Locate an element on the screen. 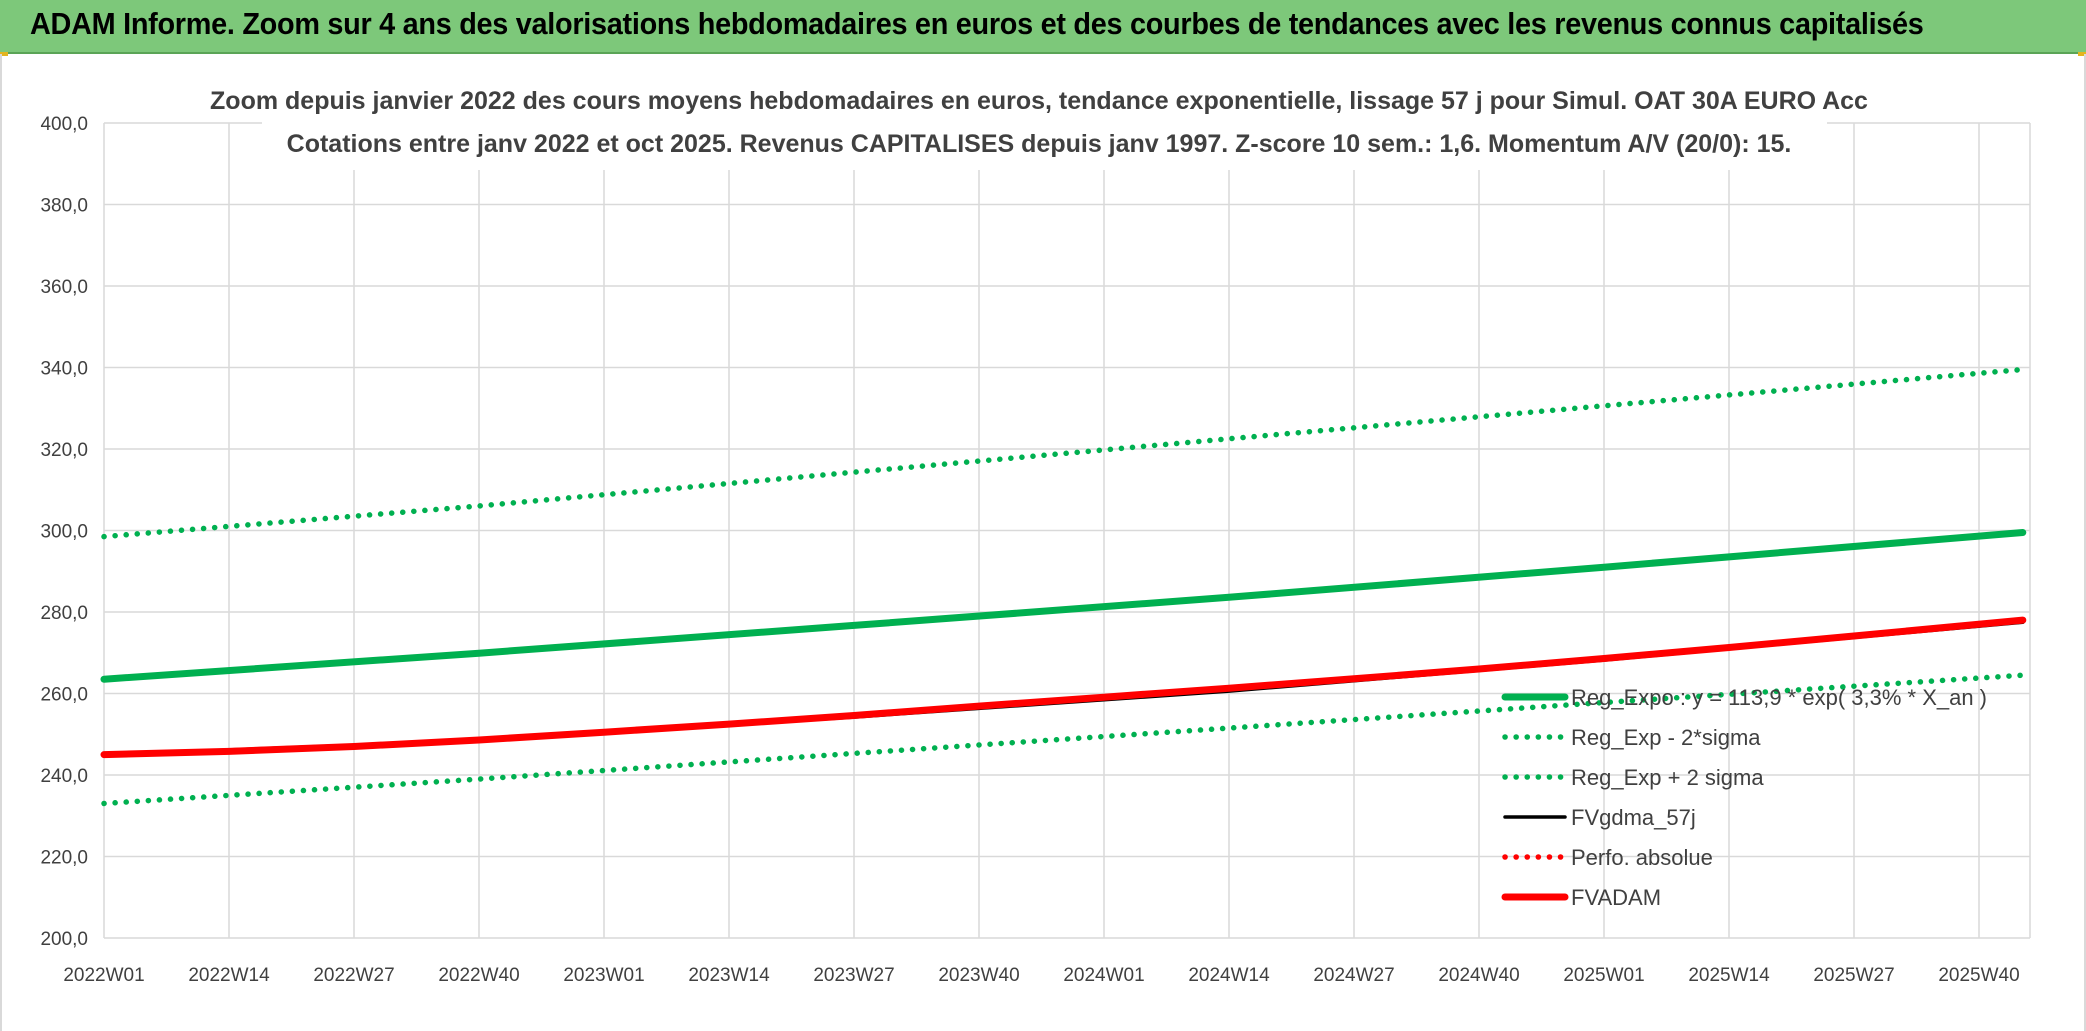 The width and height of the screenshot is (2086, 1031). legend-entry-label: FVADAM is located at coordinates (1616, 897).